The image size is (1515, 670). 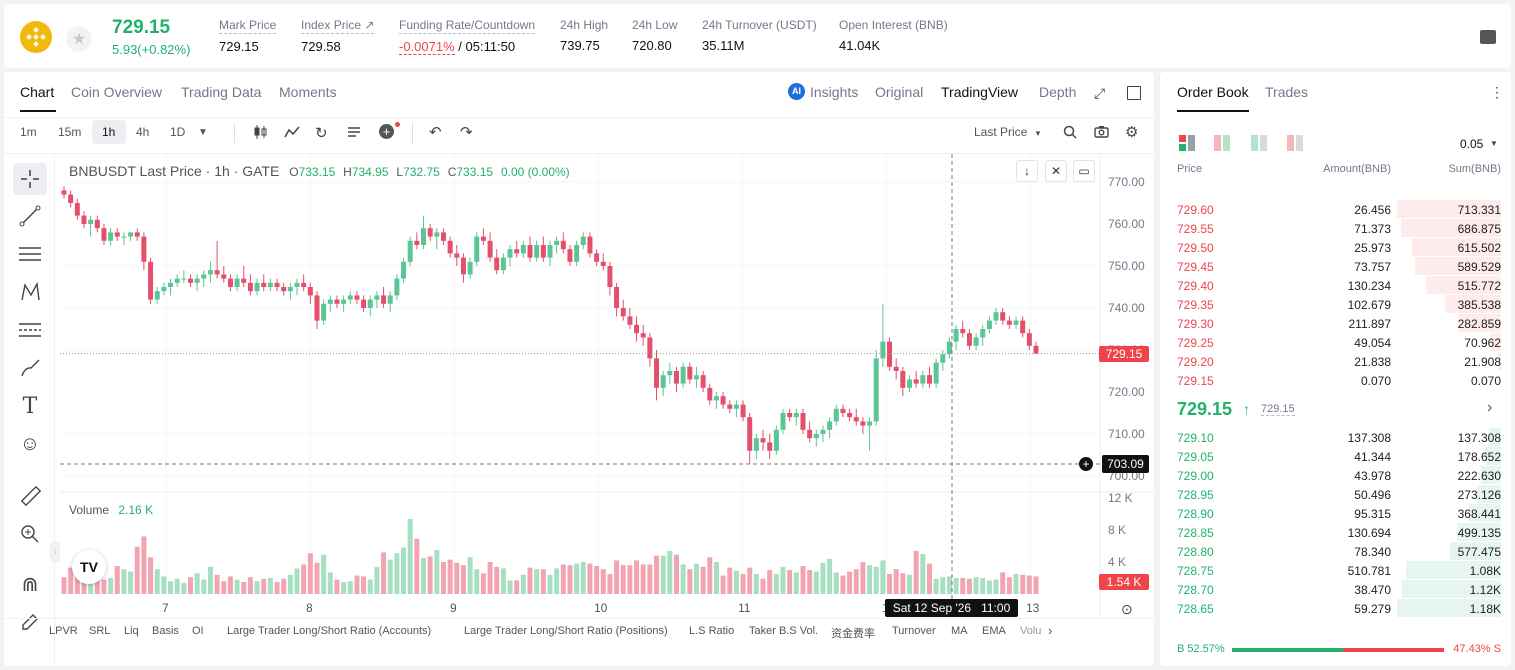 What do you see at coordinates (30, 330) in the screenshot?
I see `prediction-tool-icon` at bounding box center [30, 330].